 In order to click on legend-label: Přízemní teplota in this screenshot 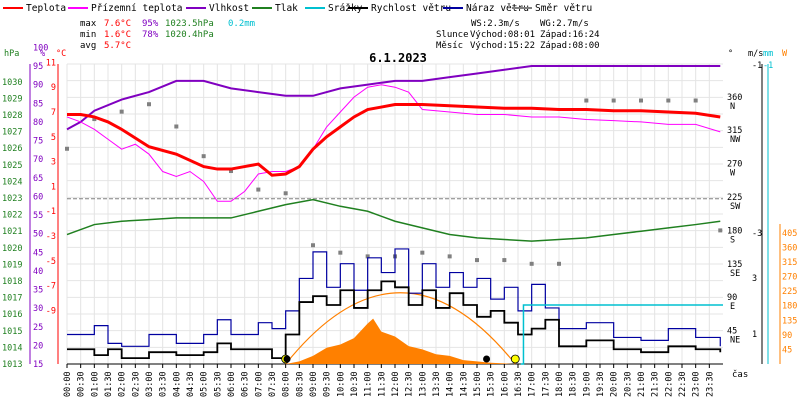, I will do `click(137, 8)`.